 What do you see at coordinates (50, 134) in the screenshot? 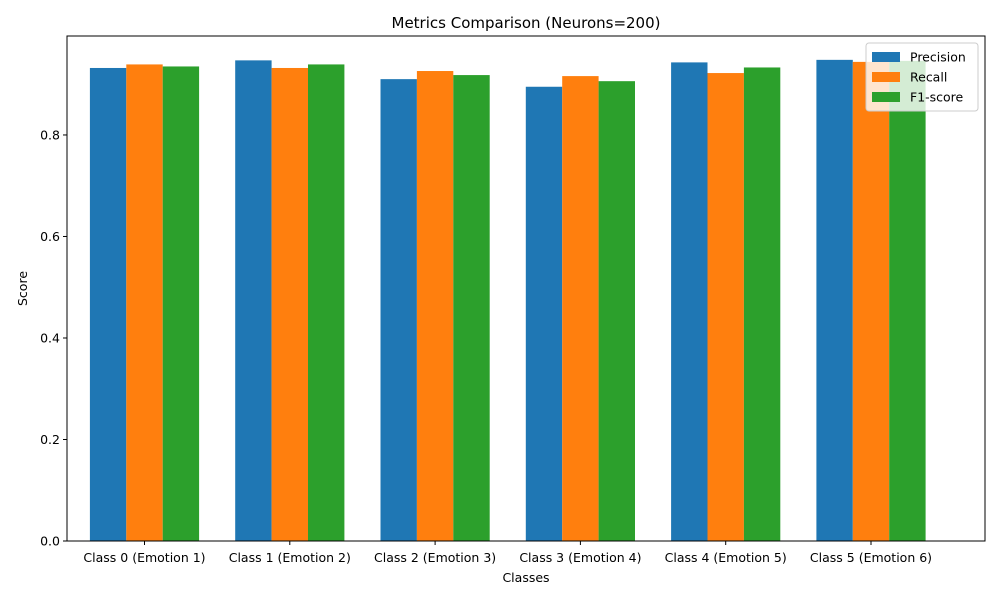
I see `y-tick-label: 0.8` at bounding box center [50, 134].